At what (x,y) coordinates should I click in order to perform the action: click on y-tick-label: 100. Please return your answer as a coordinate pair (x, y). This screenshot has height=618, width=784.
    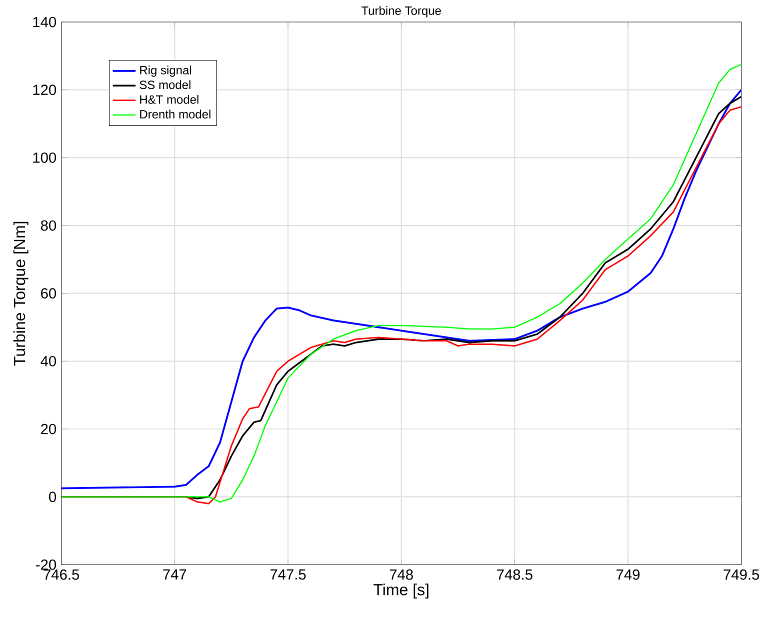
    Looking at the image, I should click on (44, 157).